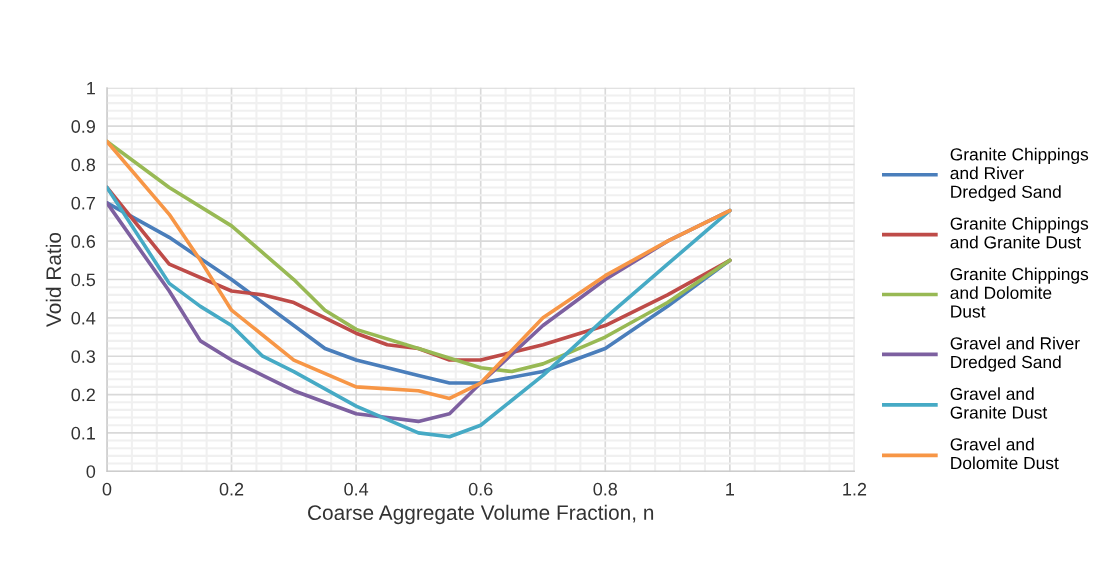 The image size is (1114, 563). I want to click on legend-label: Granite Chippings and Granite Dust, so click(1019, 233).